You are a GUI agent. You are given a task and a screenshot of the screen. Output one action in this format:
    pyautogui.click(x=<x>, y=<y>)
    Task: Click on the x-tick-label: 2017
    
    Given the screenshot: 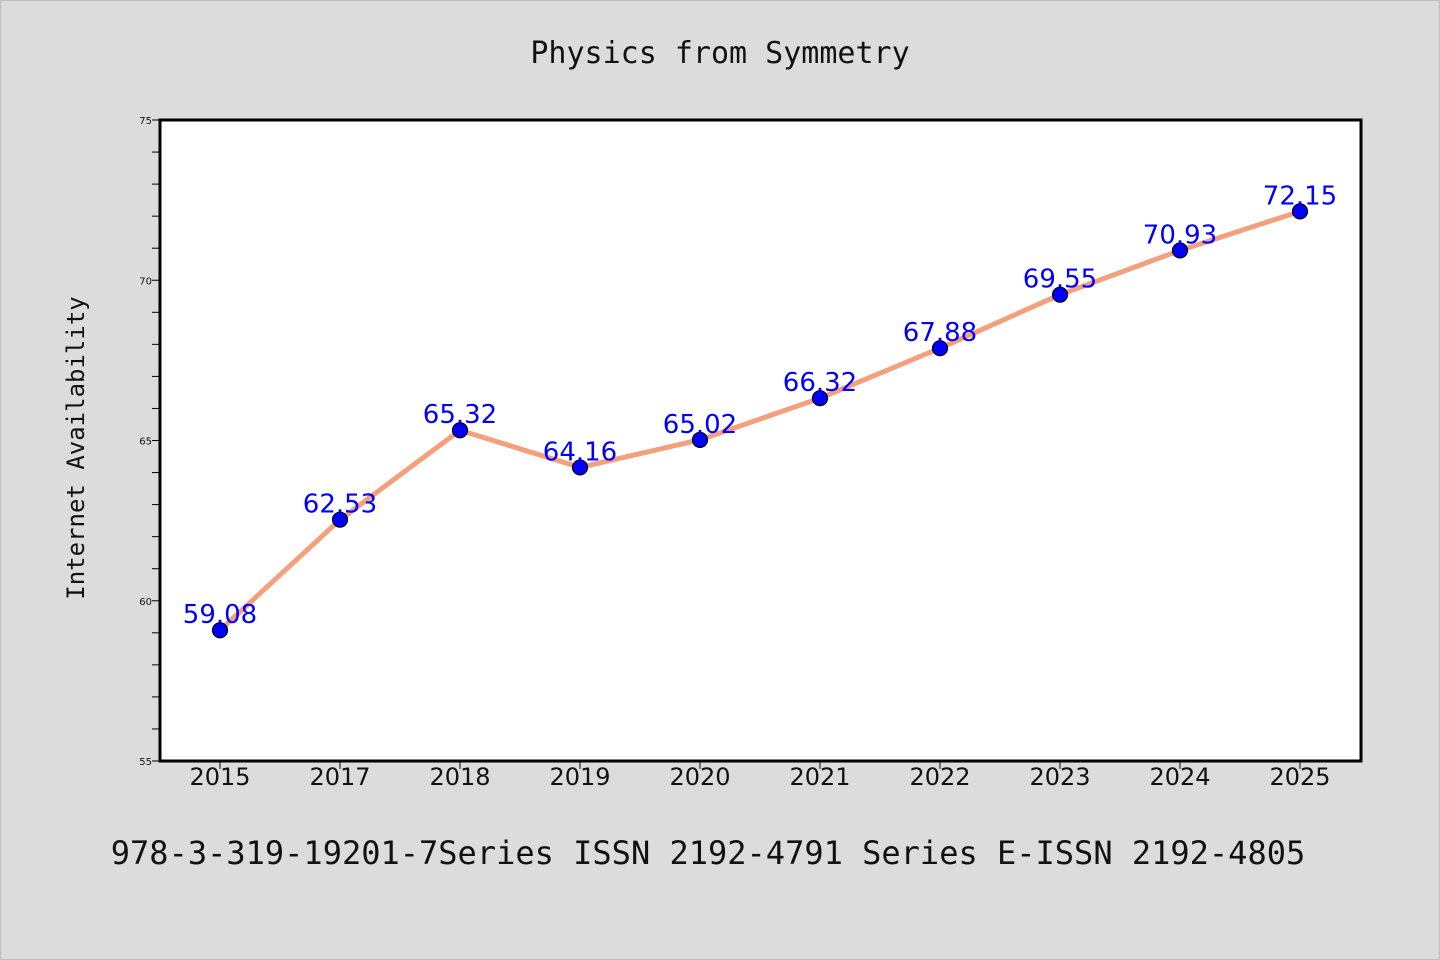 What is the action you would take?
    pyautogui.click(x=339, y=777)
    